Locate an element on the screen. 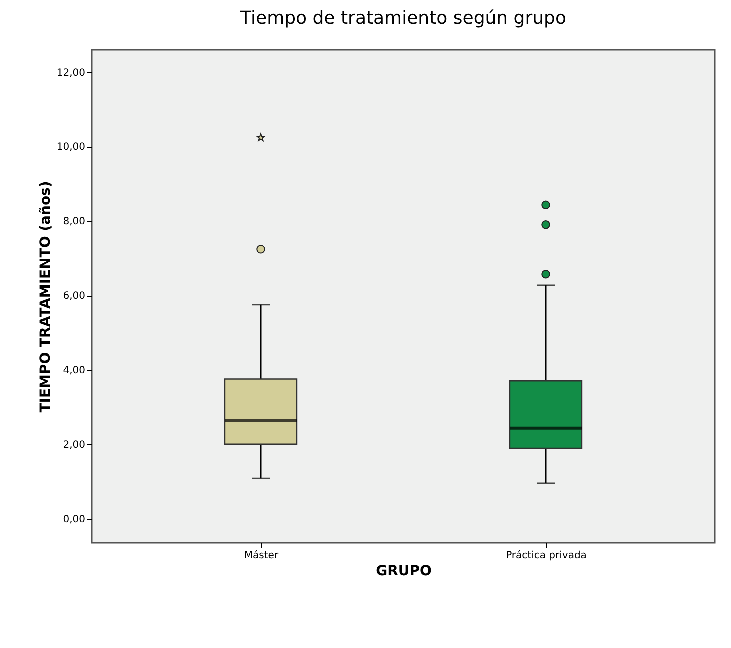 The height and width of the screenshot is (648, 731). chart-title: Tiempo de tratamiento según grupo is located at coordinates (403, 18).